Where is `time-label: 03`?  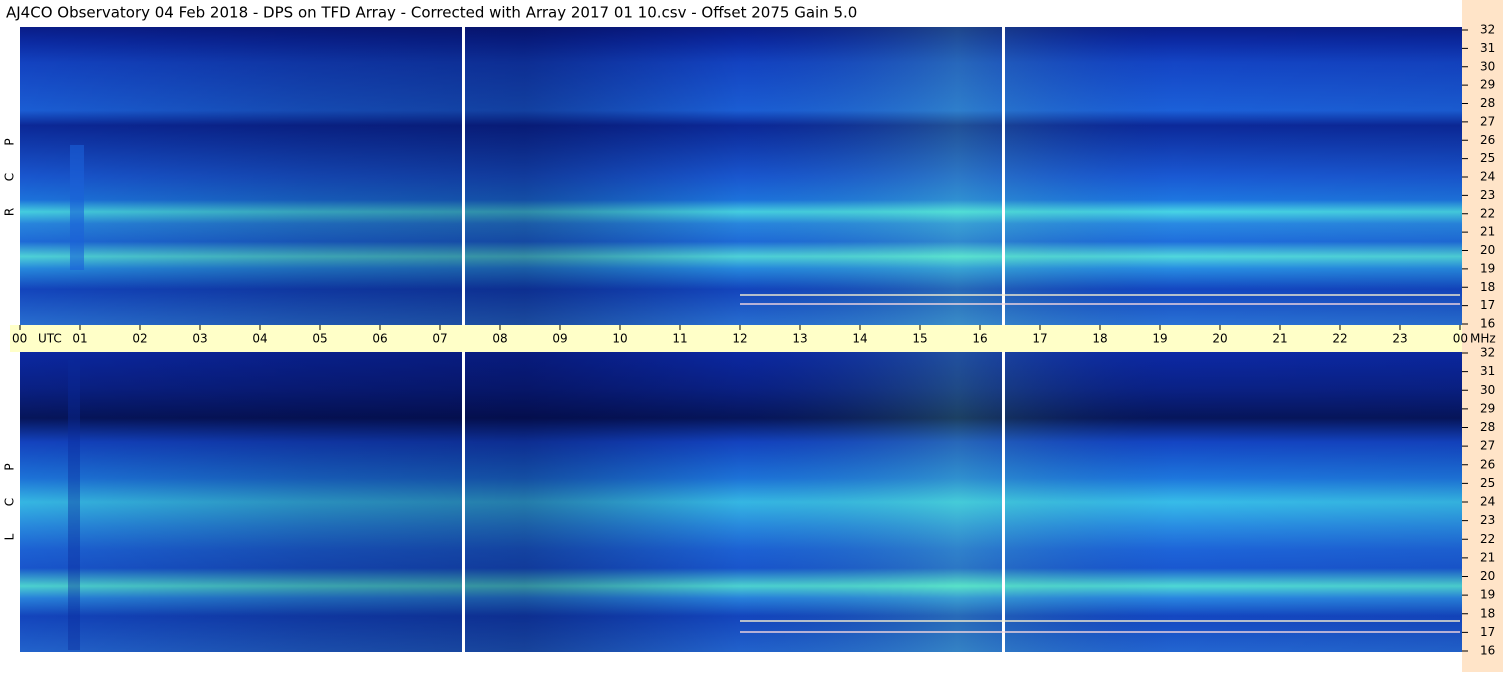 time-label: 03 is located at coordinates (199, 339).